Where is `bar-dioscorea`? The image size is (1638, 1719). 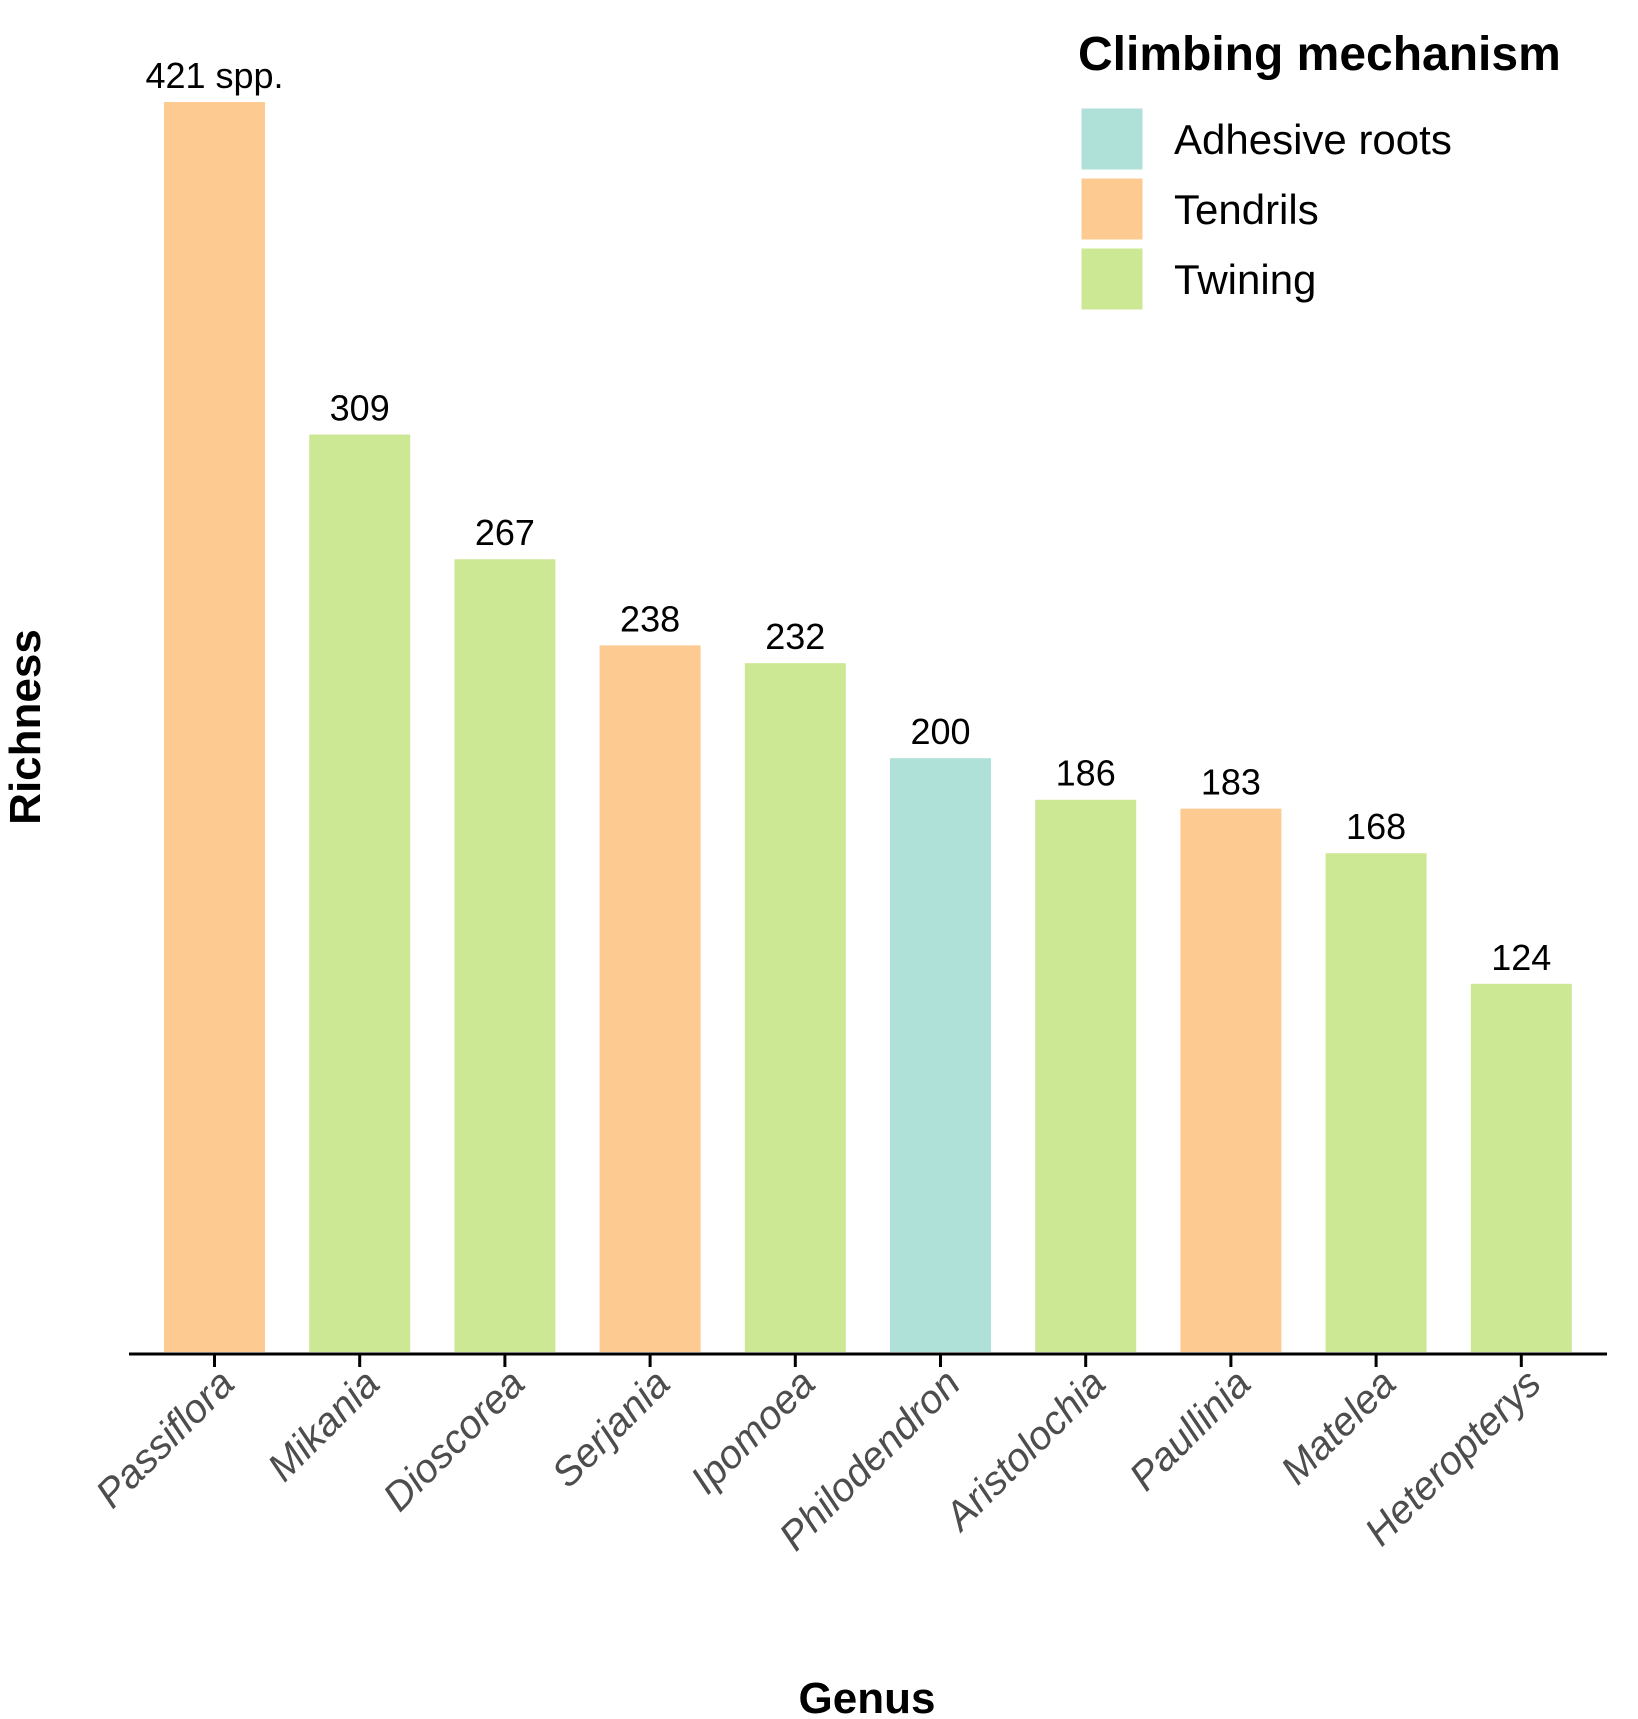 bar-dioscorea is located at coordinates (505, 955).